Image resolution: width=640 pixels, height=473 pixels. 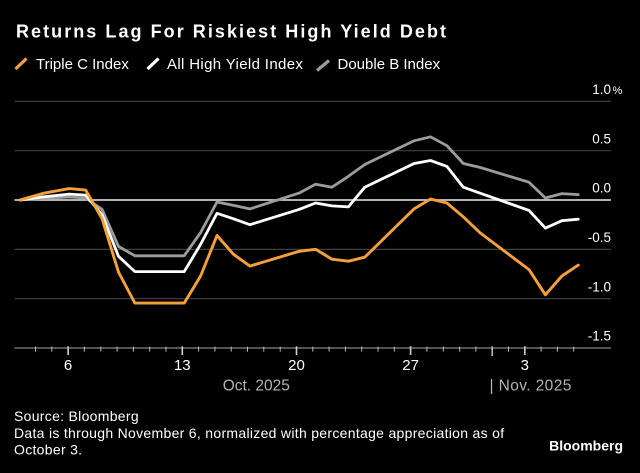 I want to click on svg-text: 0.0, so click(x=601, y=188).